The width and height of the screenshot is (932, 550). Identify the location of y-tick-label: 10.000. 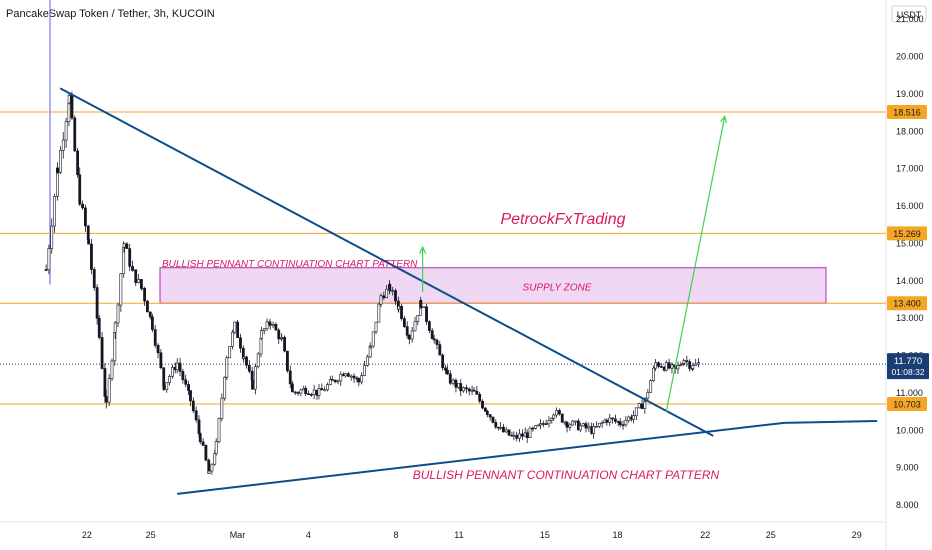
(910, 430).